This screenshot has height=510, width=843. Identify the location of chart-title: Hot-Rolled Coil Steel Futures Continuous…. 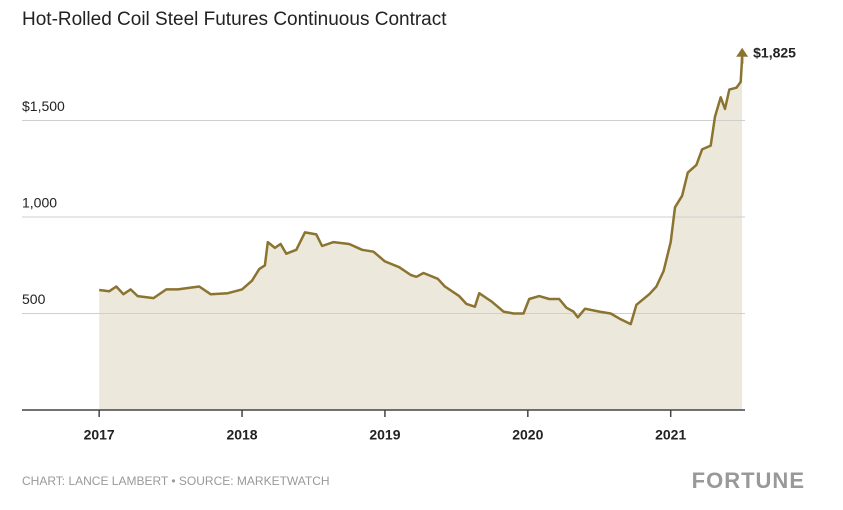
(234, 19).